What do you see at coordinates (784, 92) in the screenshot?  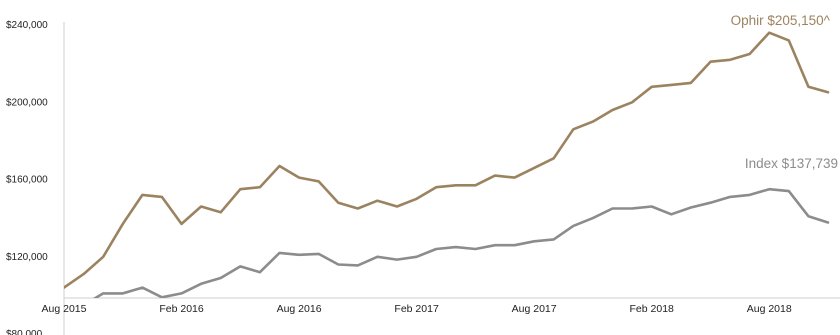 I see `series-end-labels: Ophir $205,150^ Index $137,739` at bounding box center [784, 92].